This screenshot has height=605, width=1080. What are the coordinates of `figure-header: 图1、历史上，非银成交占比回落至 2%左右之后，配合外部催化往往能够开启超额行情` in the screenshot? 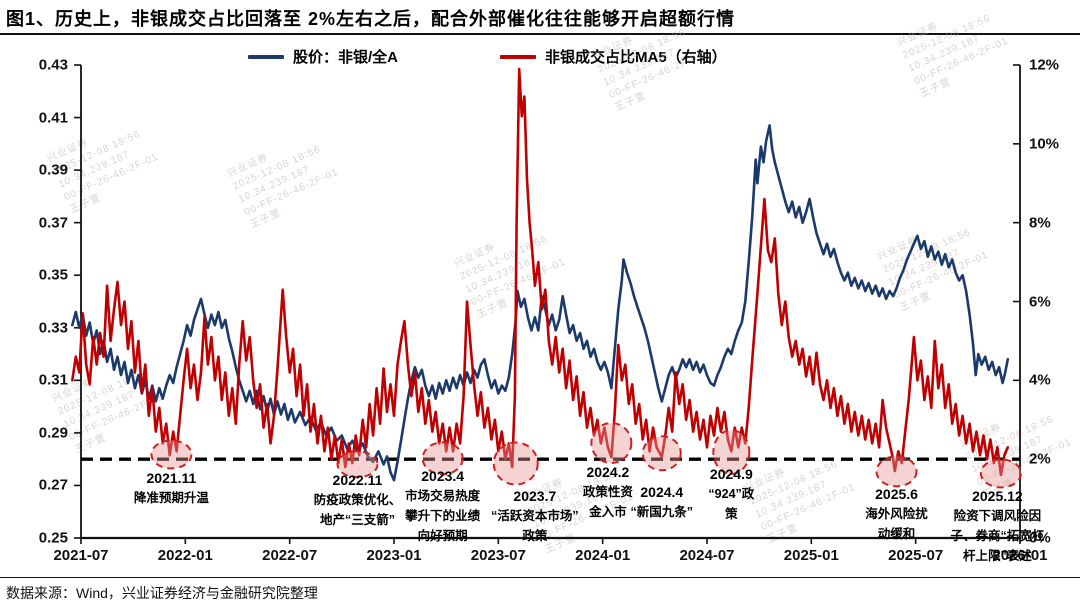 It's located at (540, 17).